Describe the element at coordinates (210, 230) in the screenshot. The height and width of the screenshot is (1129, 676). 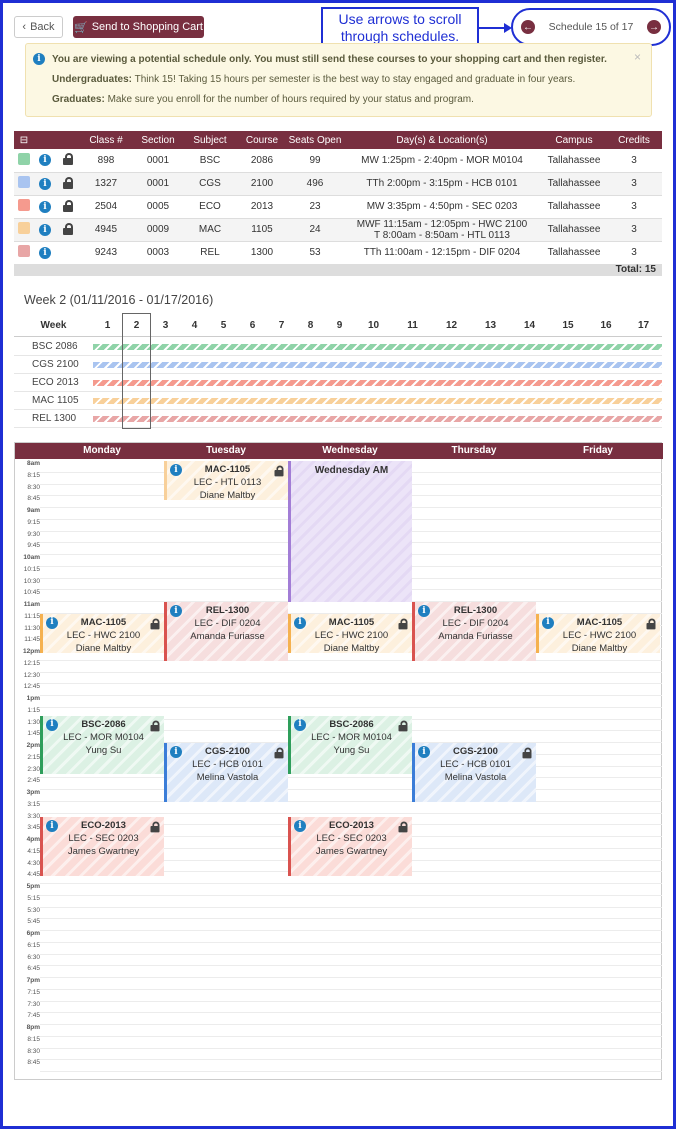
I see `subject: MAC` at that location.